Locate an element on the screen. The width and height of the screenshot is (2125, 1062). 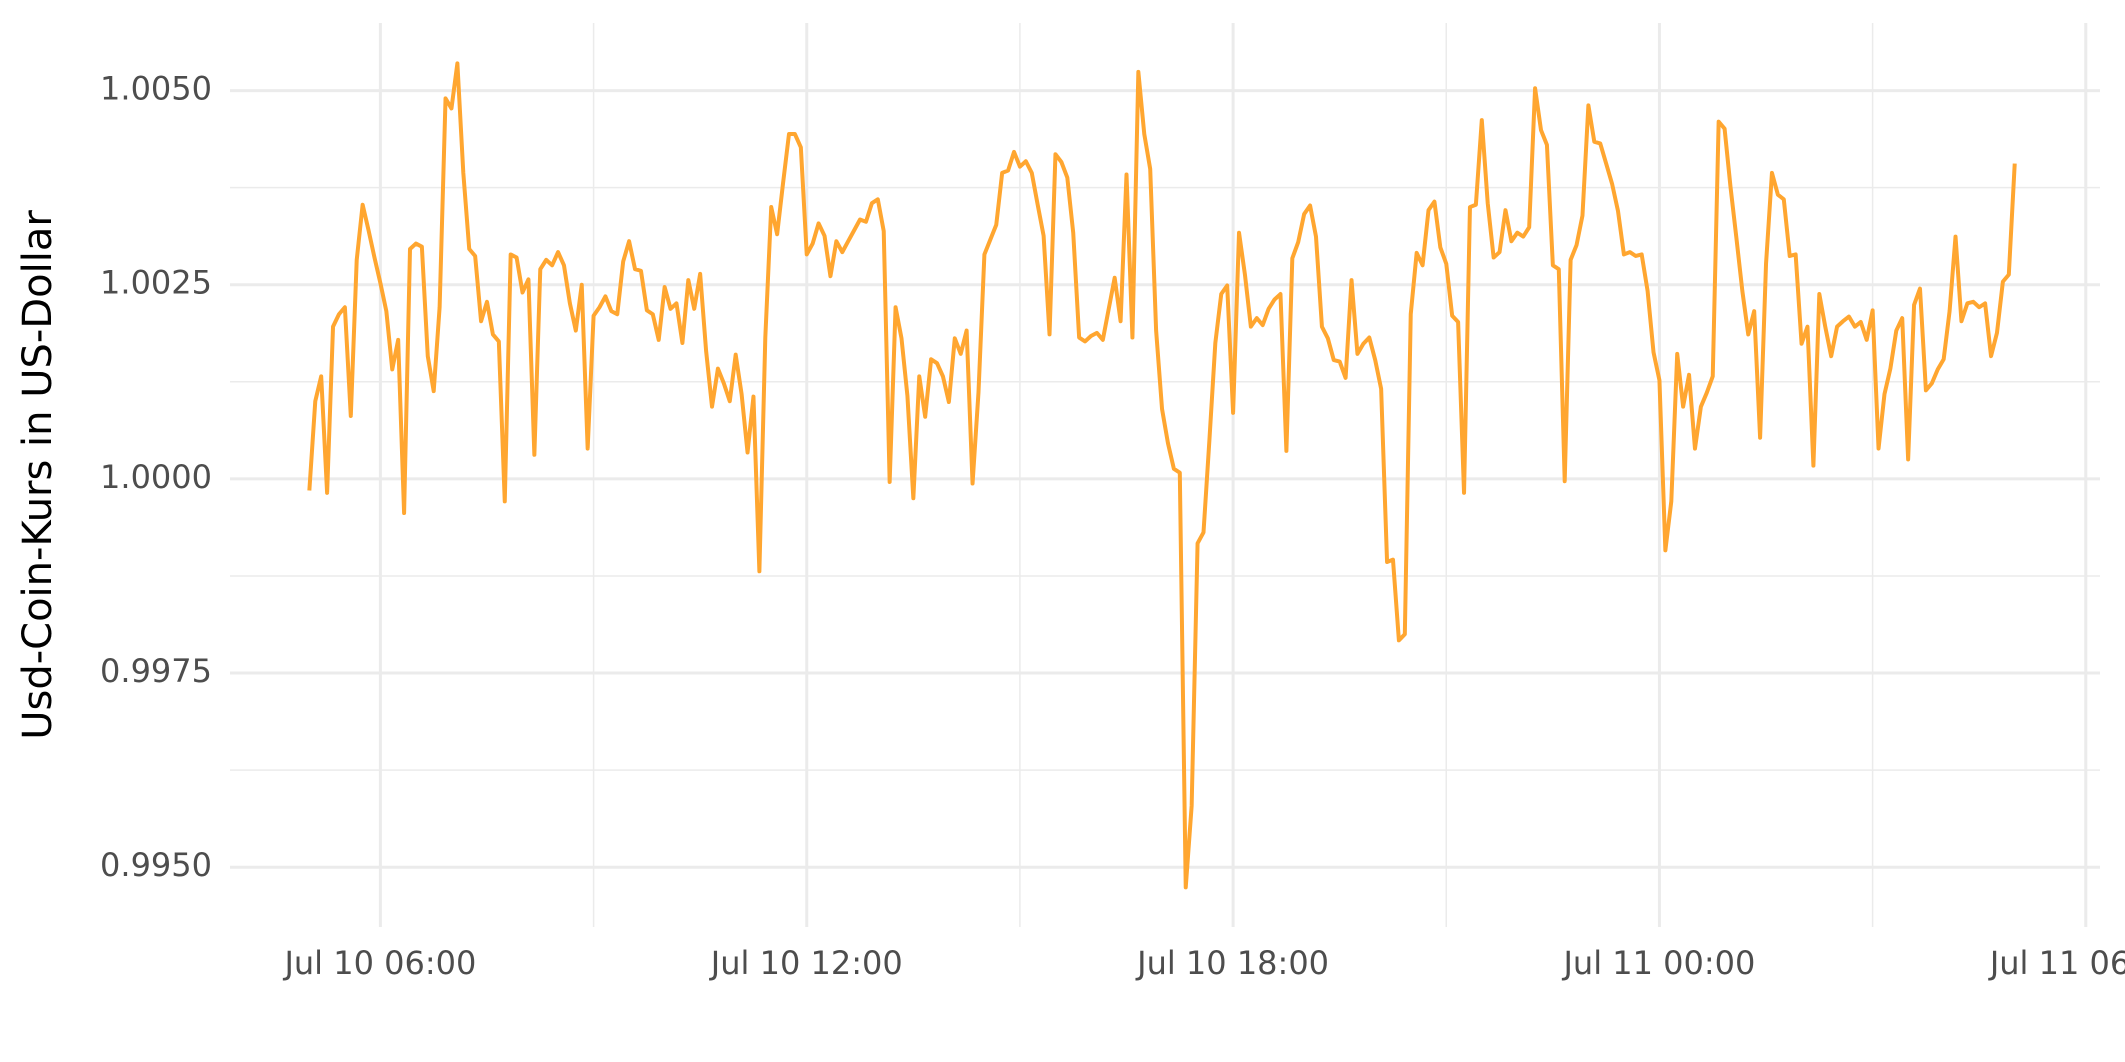
x-tick-label: Jul 11 06:00 is located at coordinates (2056, 963).